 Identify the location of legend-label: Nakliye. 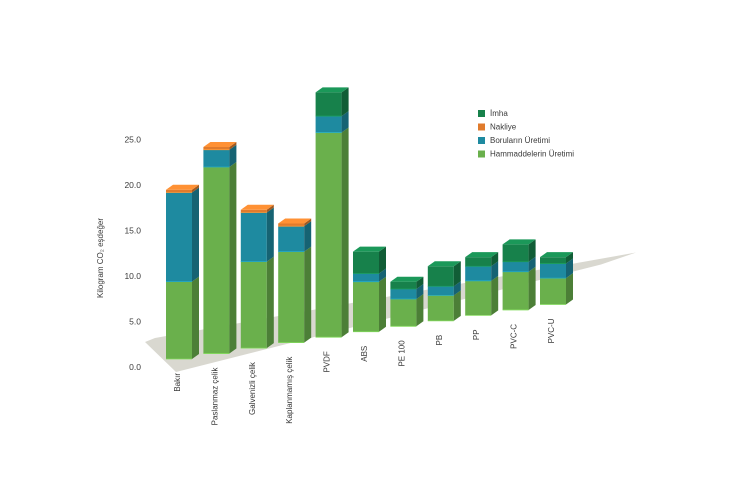
(503, 127).